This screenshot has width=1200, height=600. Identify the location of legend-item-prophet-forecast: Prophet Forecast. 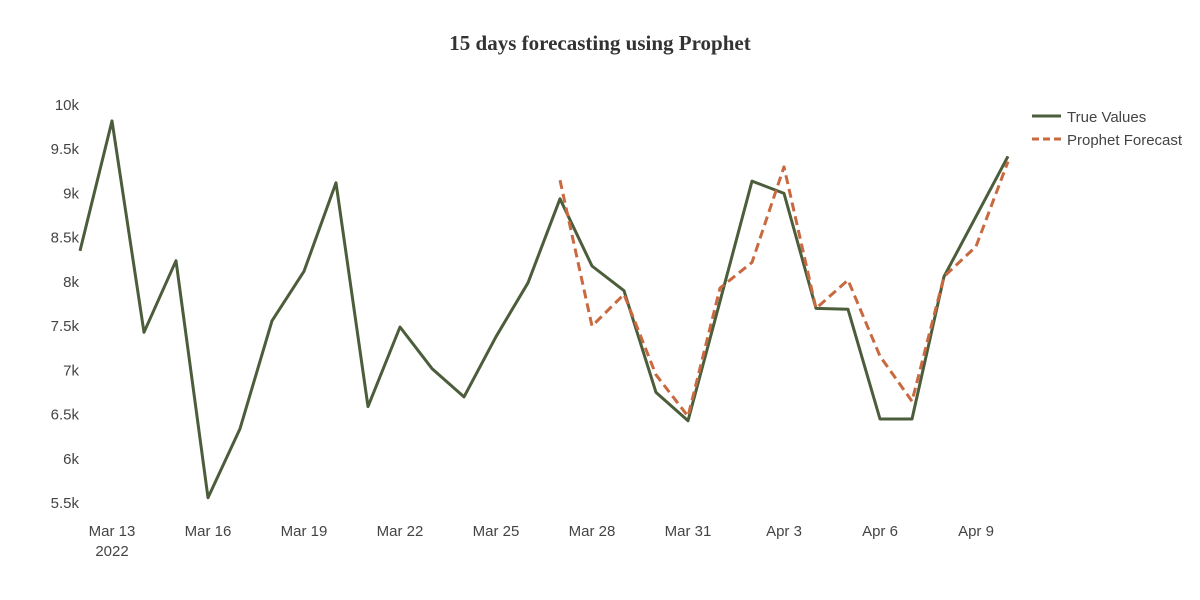
(1107, 140).